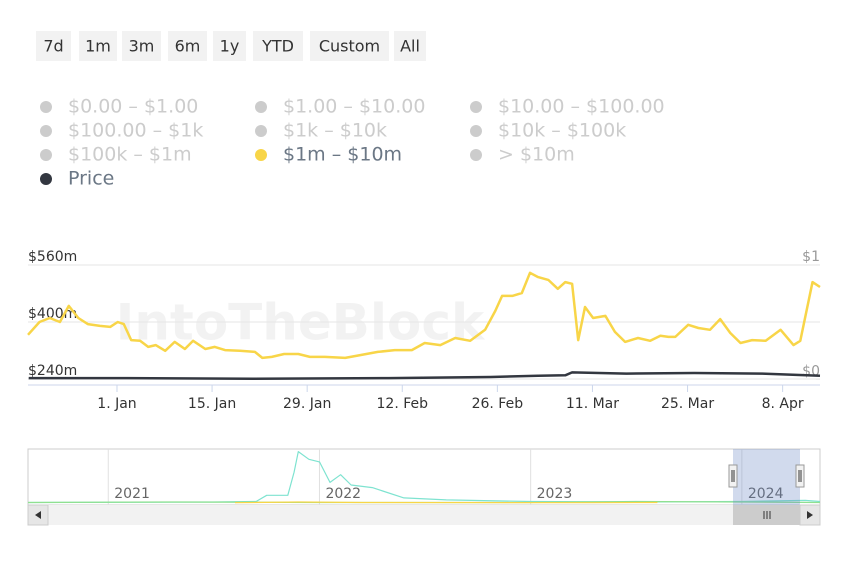 This screenshot has height=567, width=850. I want to click on legend-label: $10k – $100k, so click(562, 131).